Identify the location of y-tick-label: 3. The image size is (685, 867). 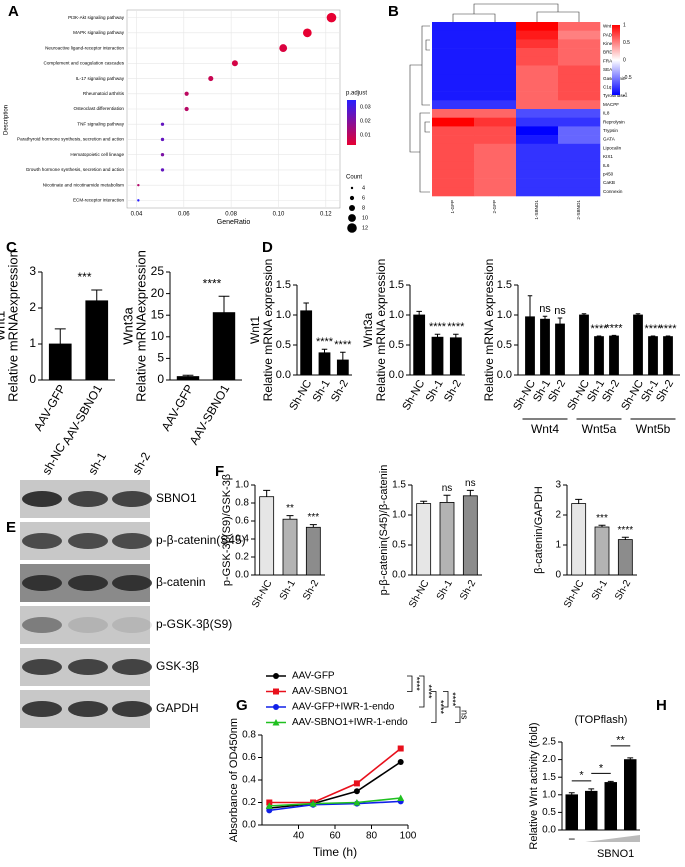
(32, 271).